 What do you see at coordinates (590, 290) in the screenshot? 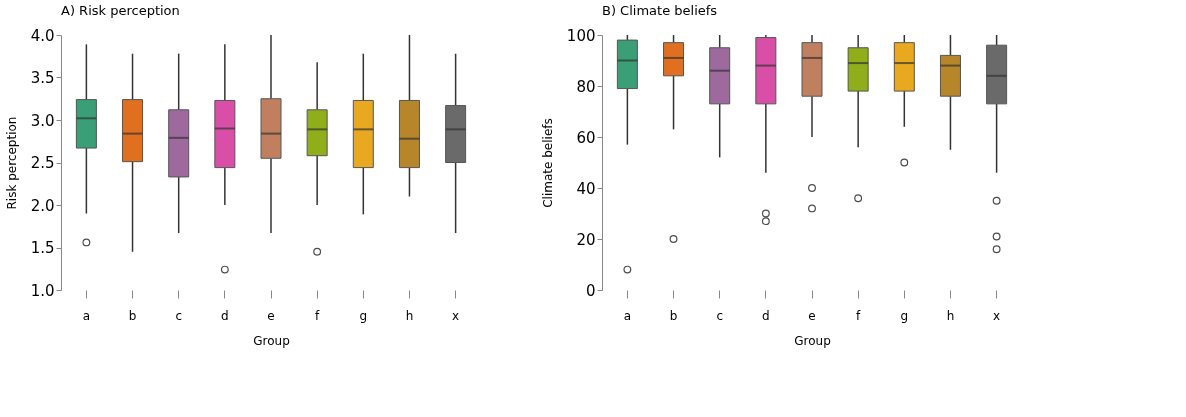
I see `y-tick-label: 0` at bounding box center [590, 290].